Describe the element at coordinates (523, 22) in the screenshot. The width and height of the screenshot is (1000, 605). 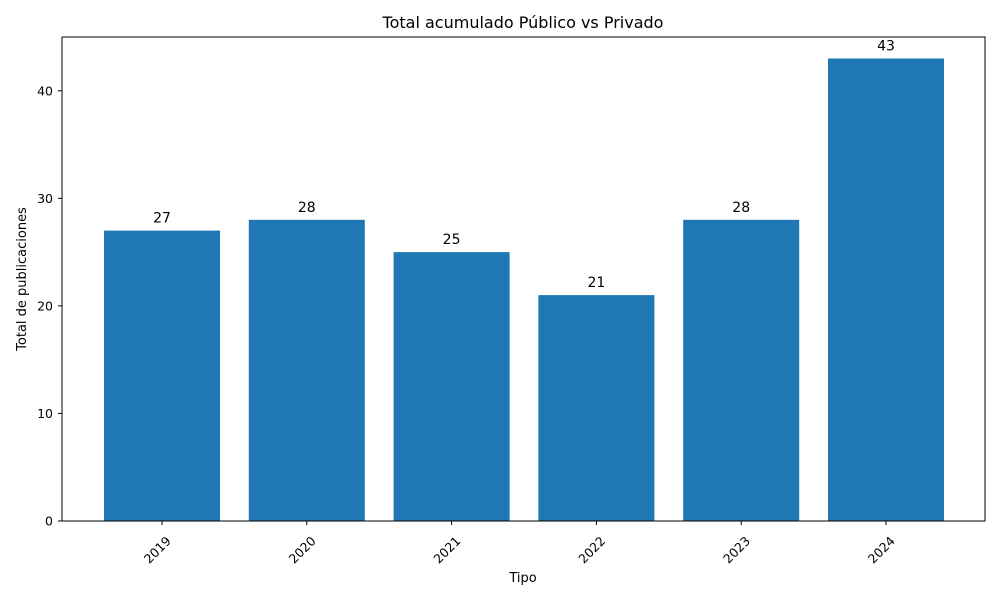
I see `chart-title: Total acumulado Público vs Privado` at that location.